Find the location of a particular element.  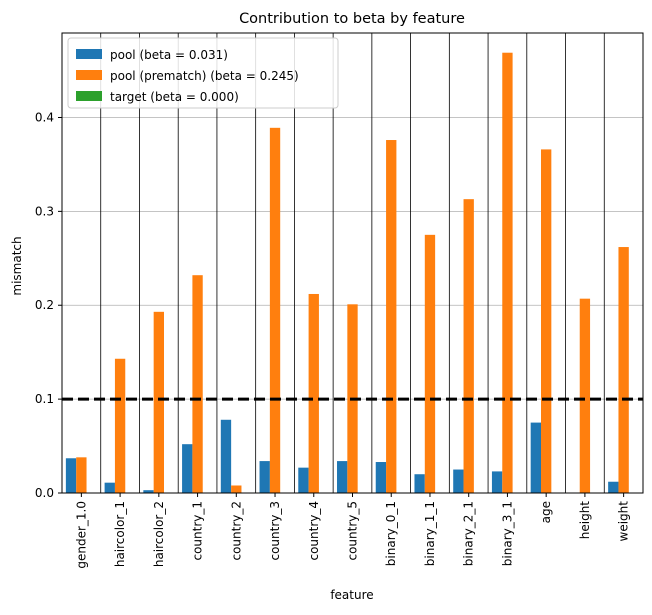

legend-label: target (beta = 0.000) is located at coordinates (174, 97).